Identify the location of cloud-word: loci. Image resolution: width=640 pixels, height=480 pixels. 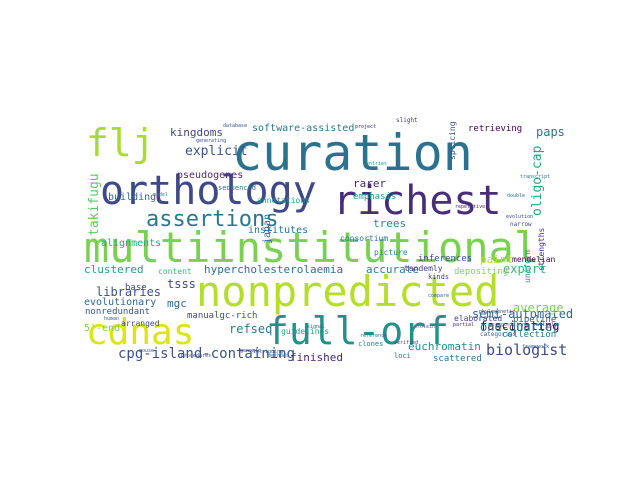
(402, 356).